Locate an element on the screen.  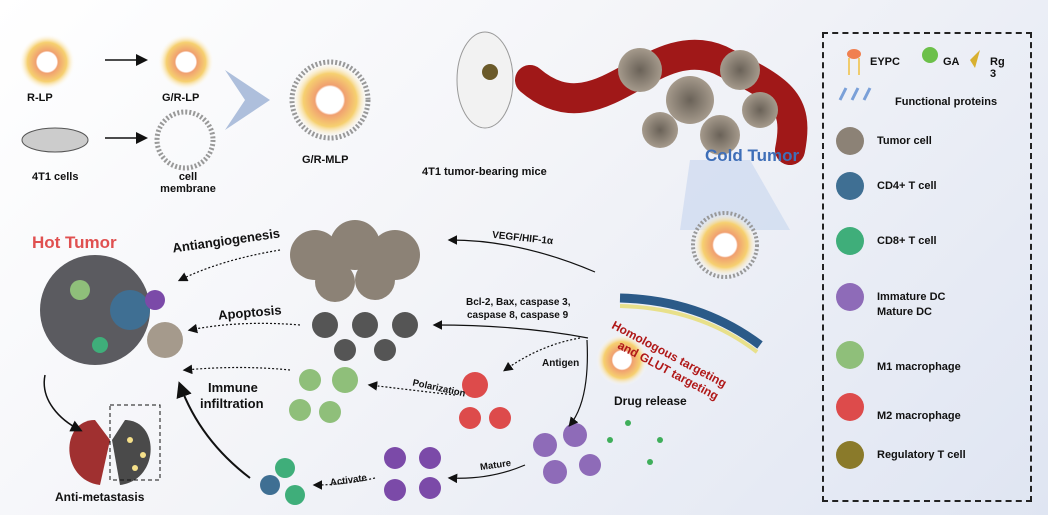
hot-tumor-label: Hot Tumor is located at coordinates (74, 242).